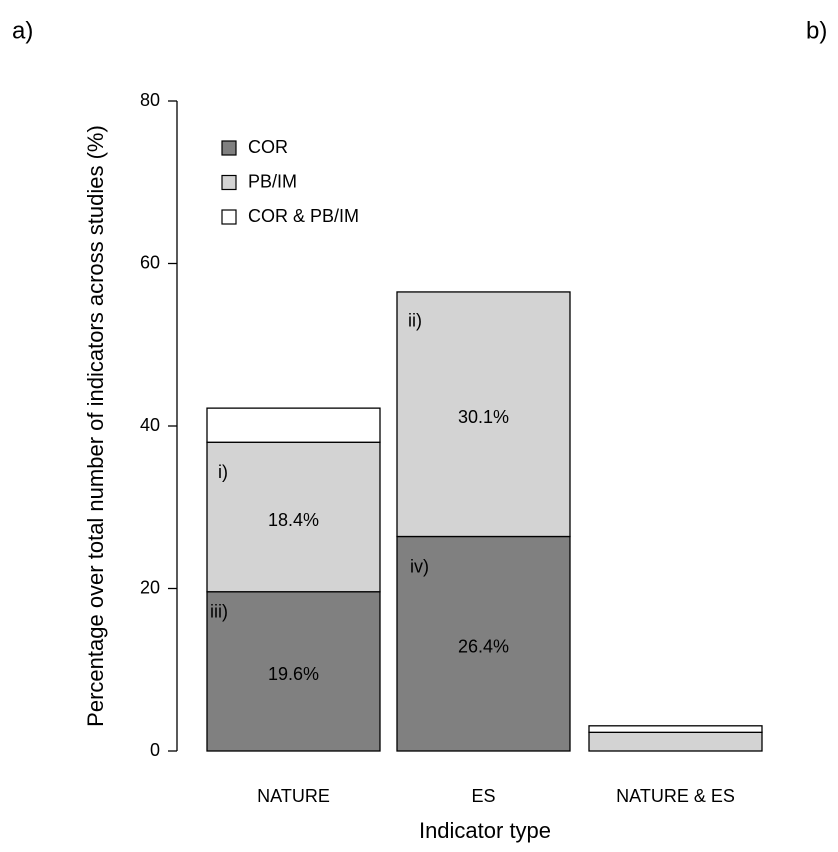  Describe the element at coordinates (483, 796) in the screenshot. I see `x-tick-label: ES` at that location.